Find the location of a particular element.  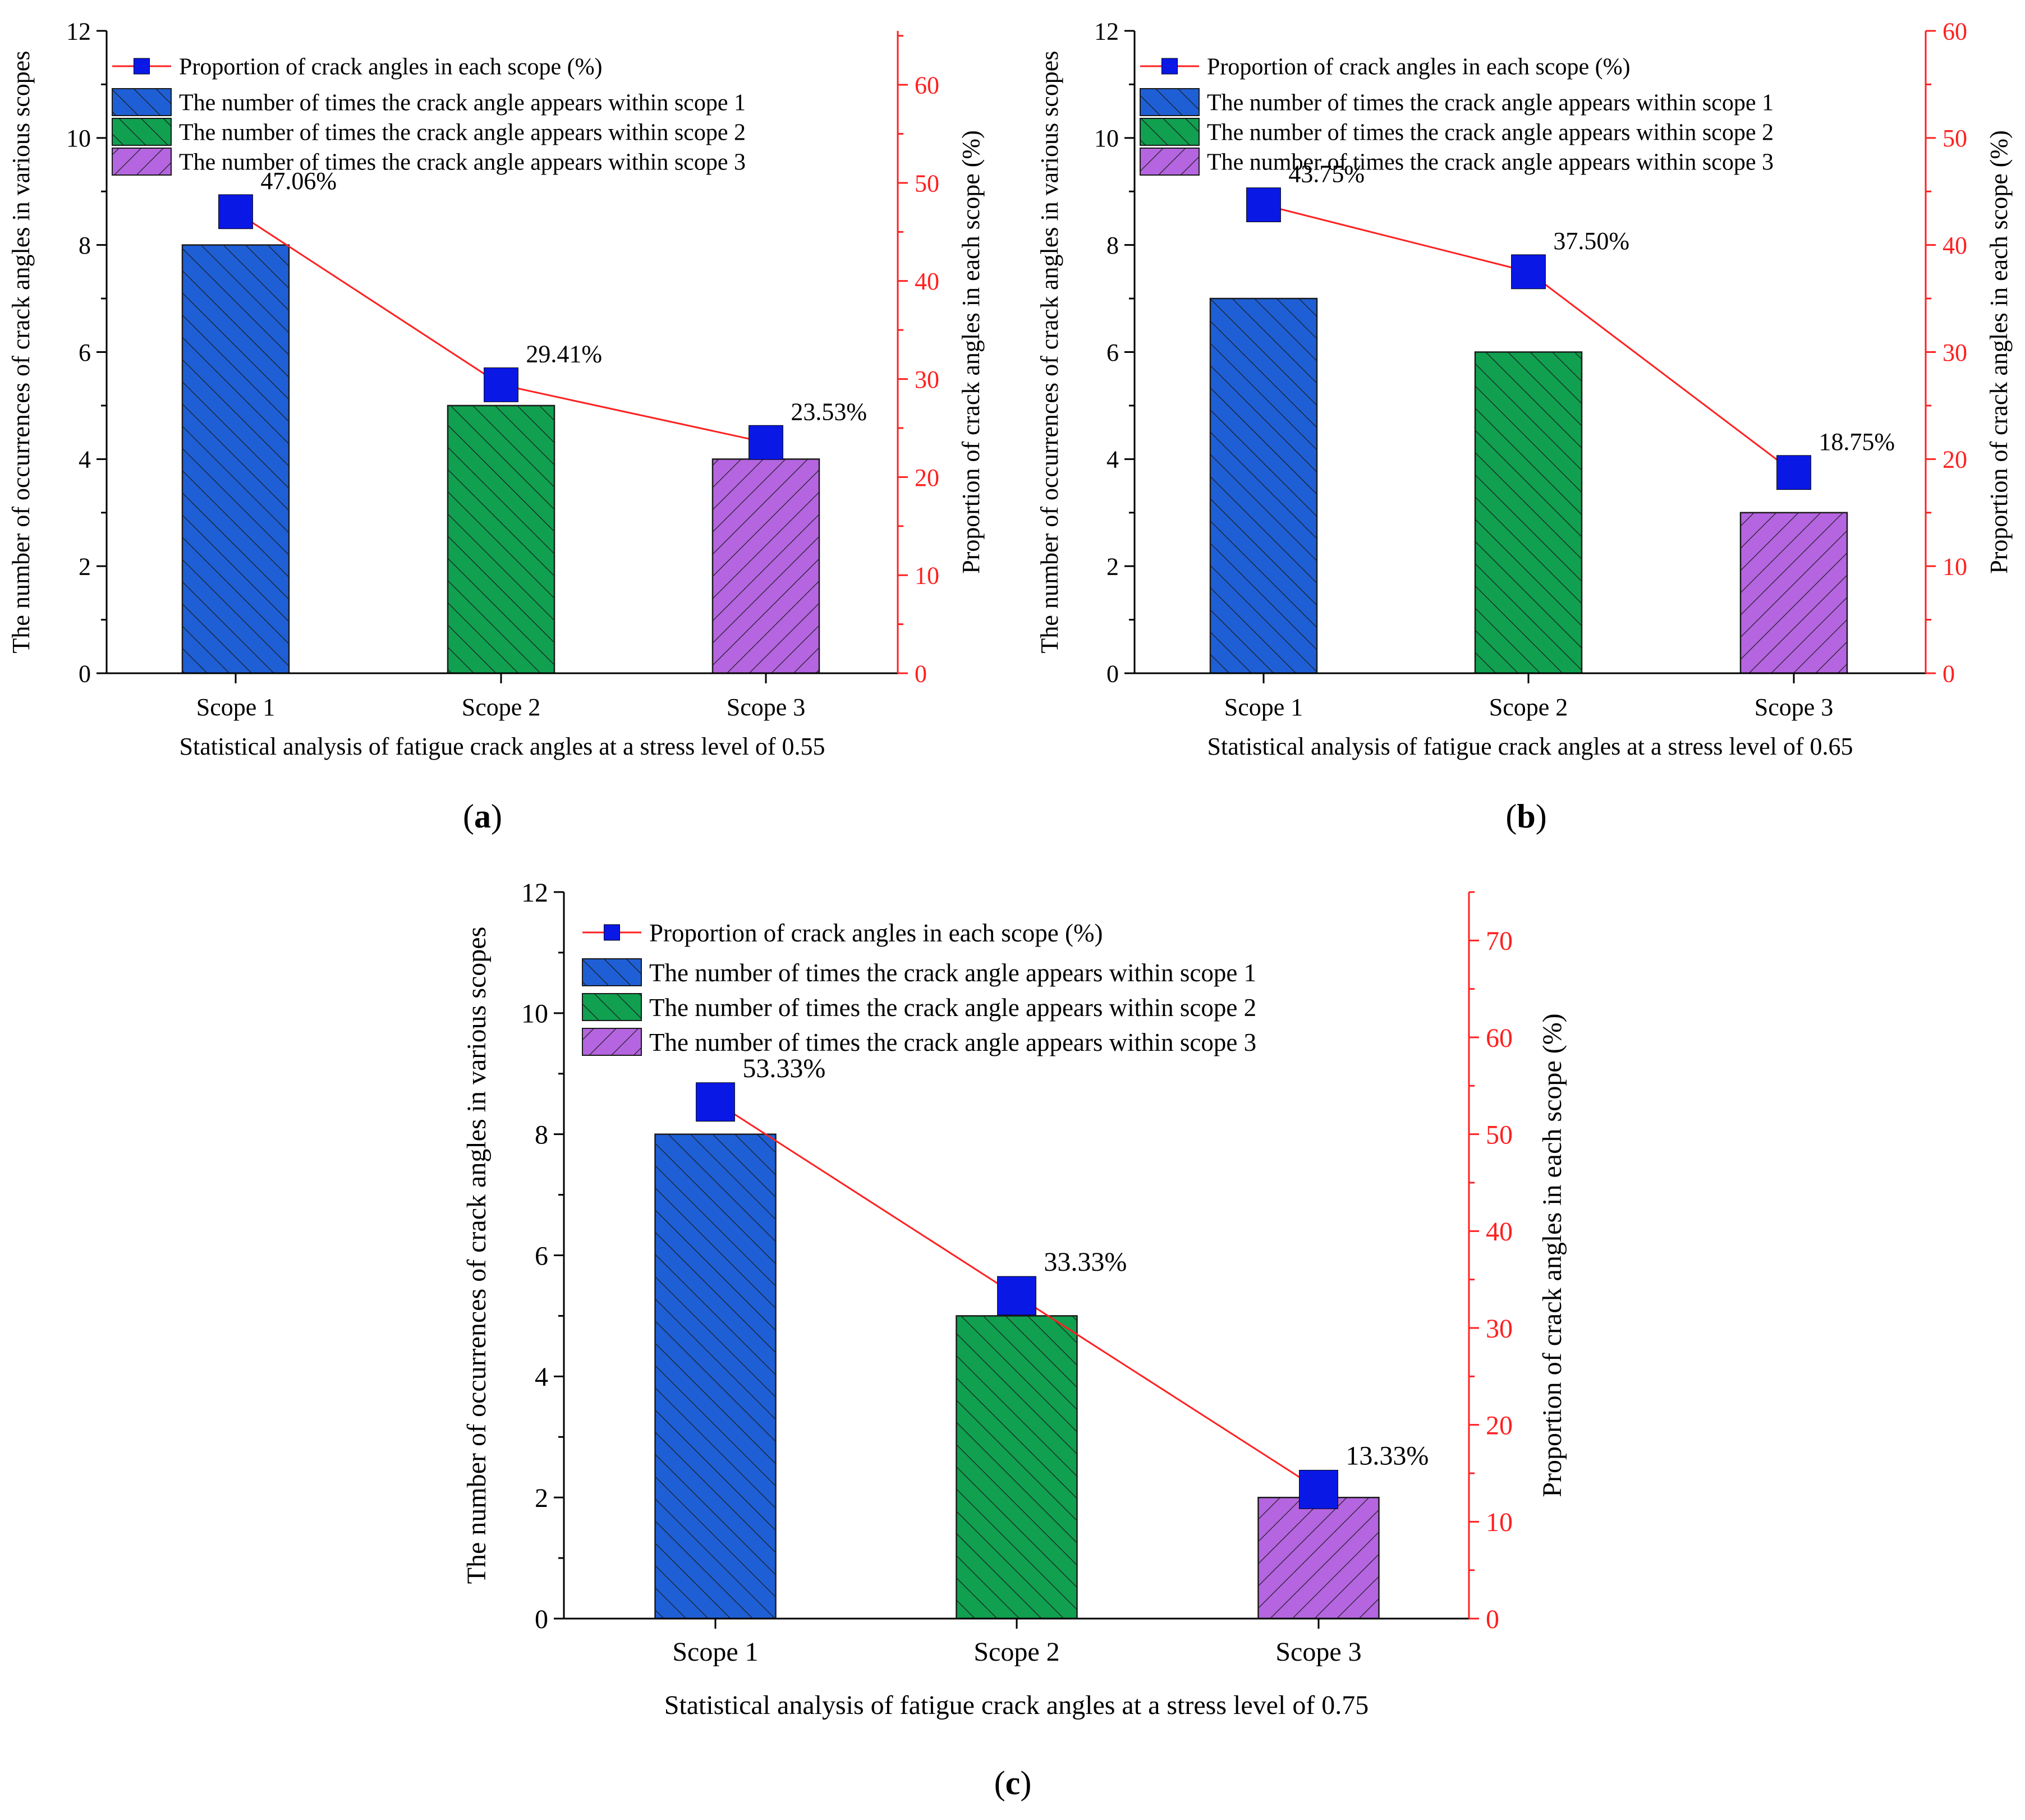

proportion-data-label: 53.33% is located at coordinates (783, 1068).